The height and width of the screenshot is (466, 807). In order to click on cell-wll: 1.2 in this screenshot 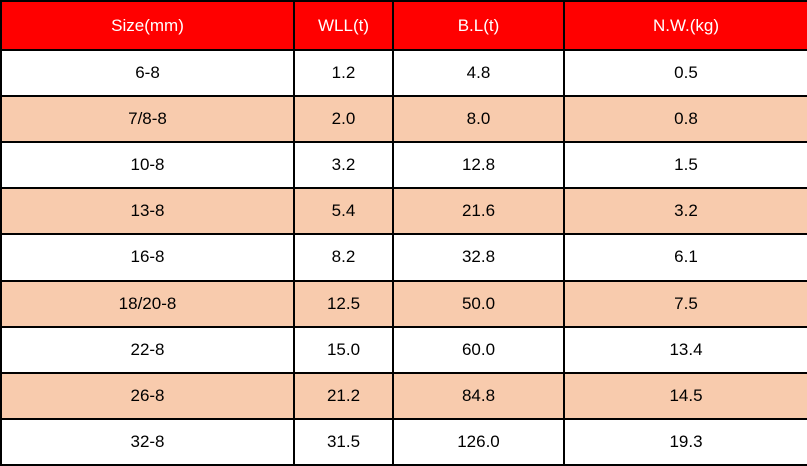, I will do `click(343, 73)`.